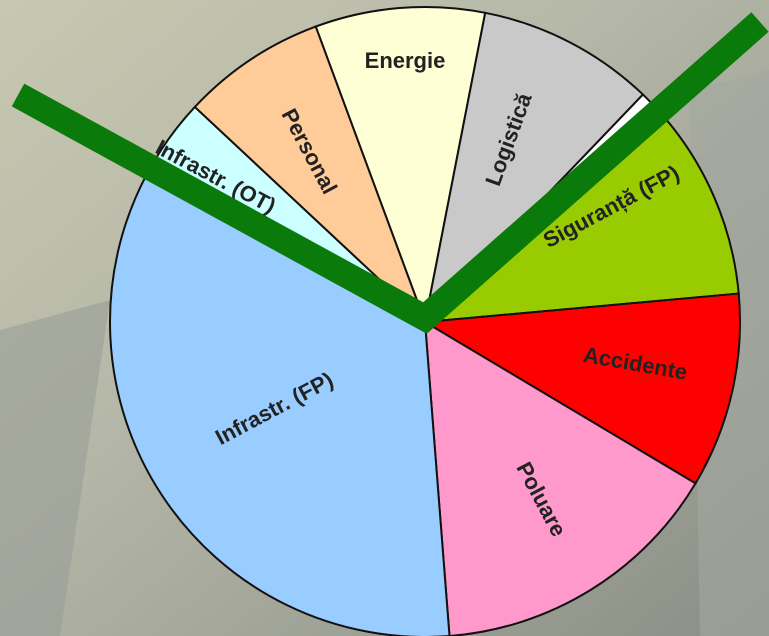 Image resolution: width=769 pixels, height=636 pixels. I want to click on road, so click(55, 468).